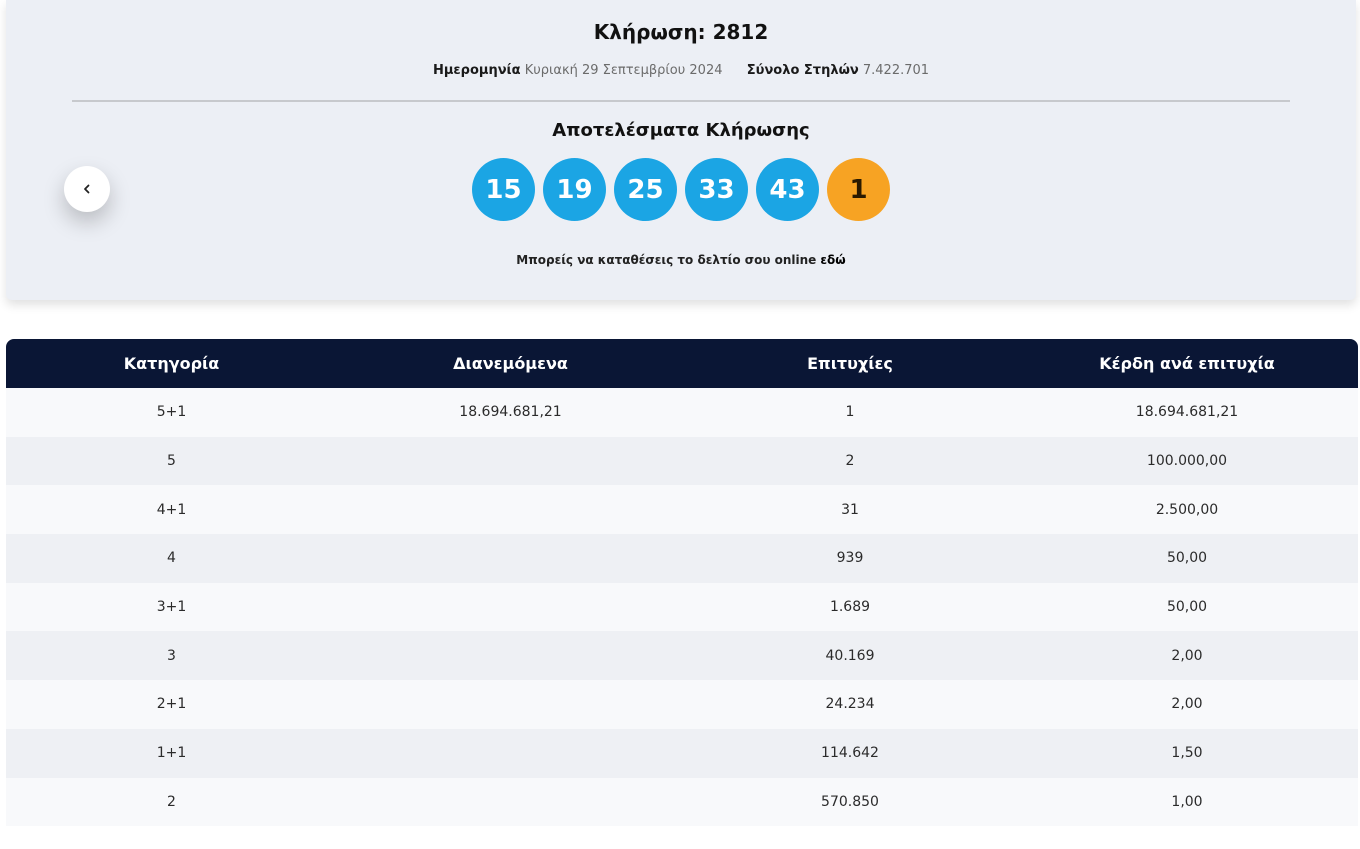  What do you see at coordinates (645, 189) in the screenshot?
I see `number-ball: 25` at bounding box center [645, 189].